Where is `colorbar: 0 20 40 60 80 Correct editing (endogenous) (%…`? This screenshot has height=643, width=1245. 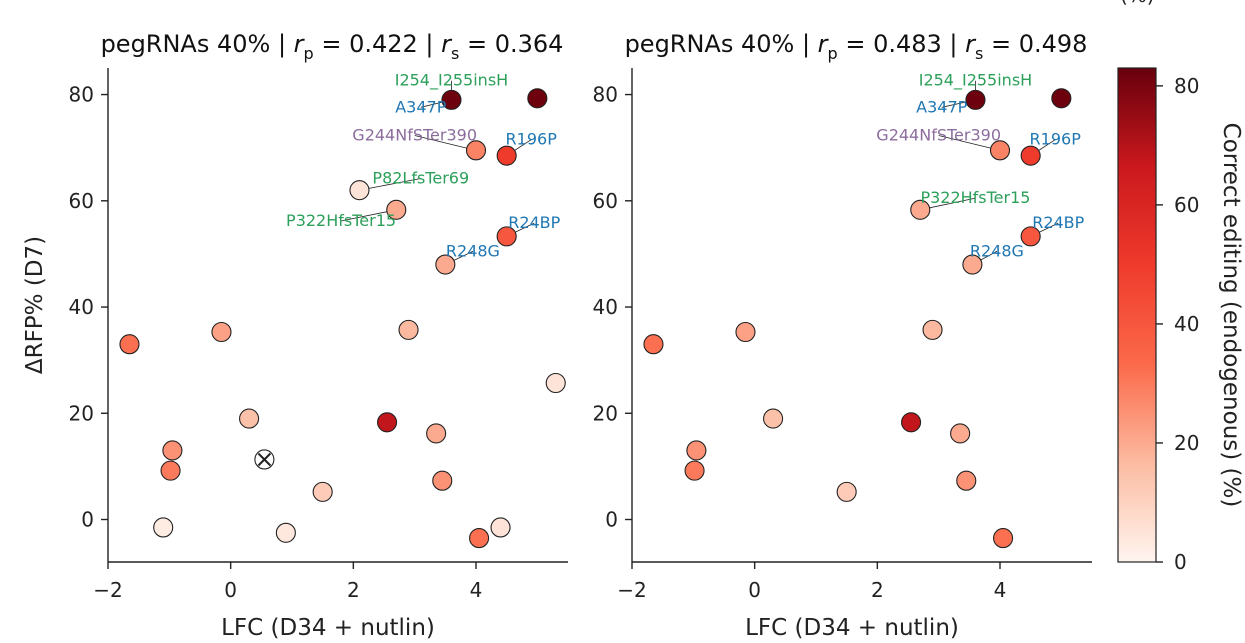
colorbar: 0 20 40 60 80 Correct editing (endogenous) (%… is located at coordinates (1180, 320).